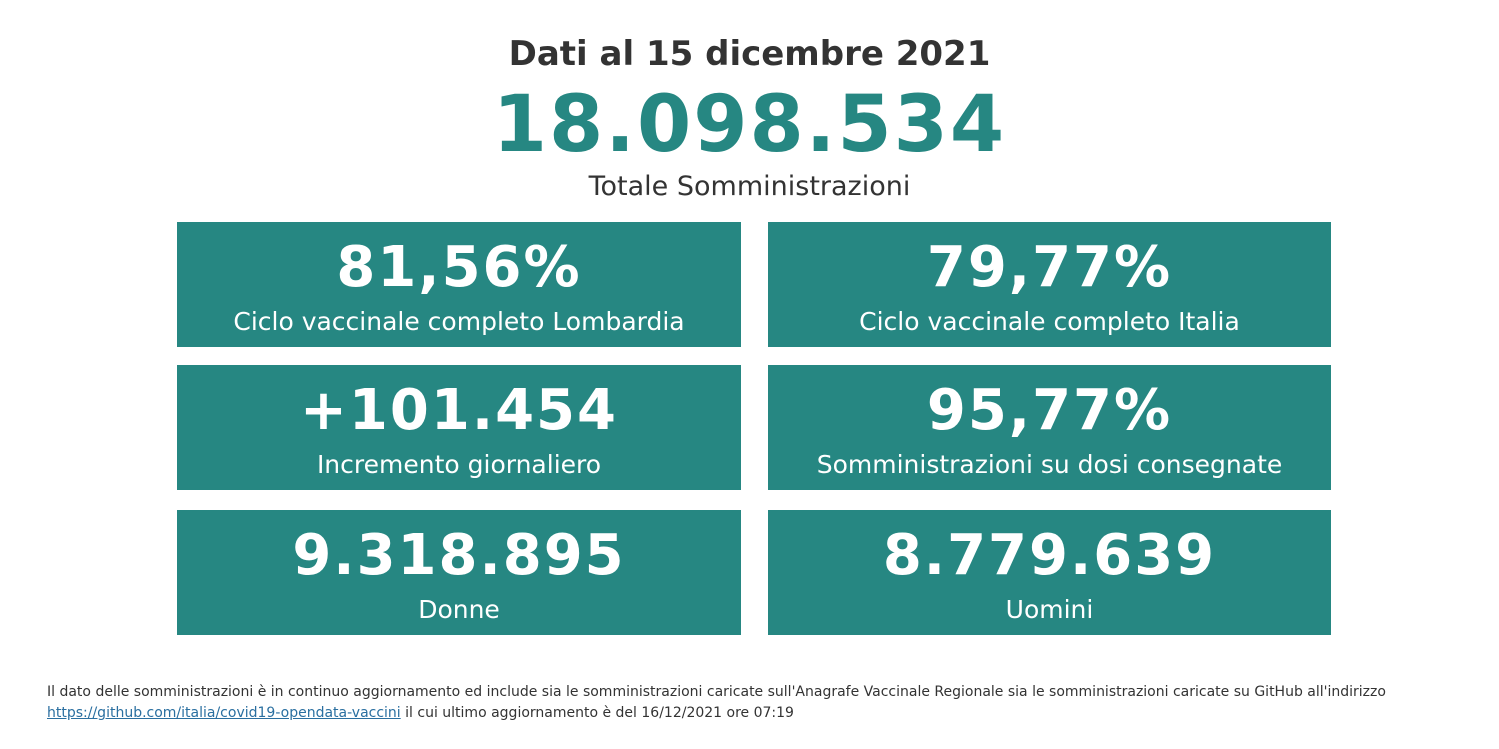  What do you see at coordinates (1049, 464) in the screenshot?
I see `tile-label: Somministrazioni su dosi consegnate` at bounding box center [1049, 464].